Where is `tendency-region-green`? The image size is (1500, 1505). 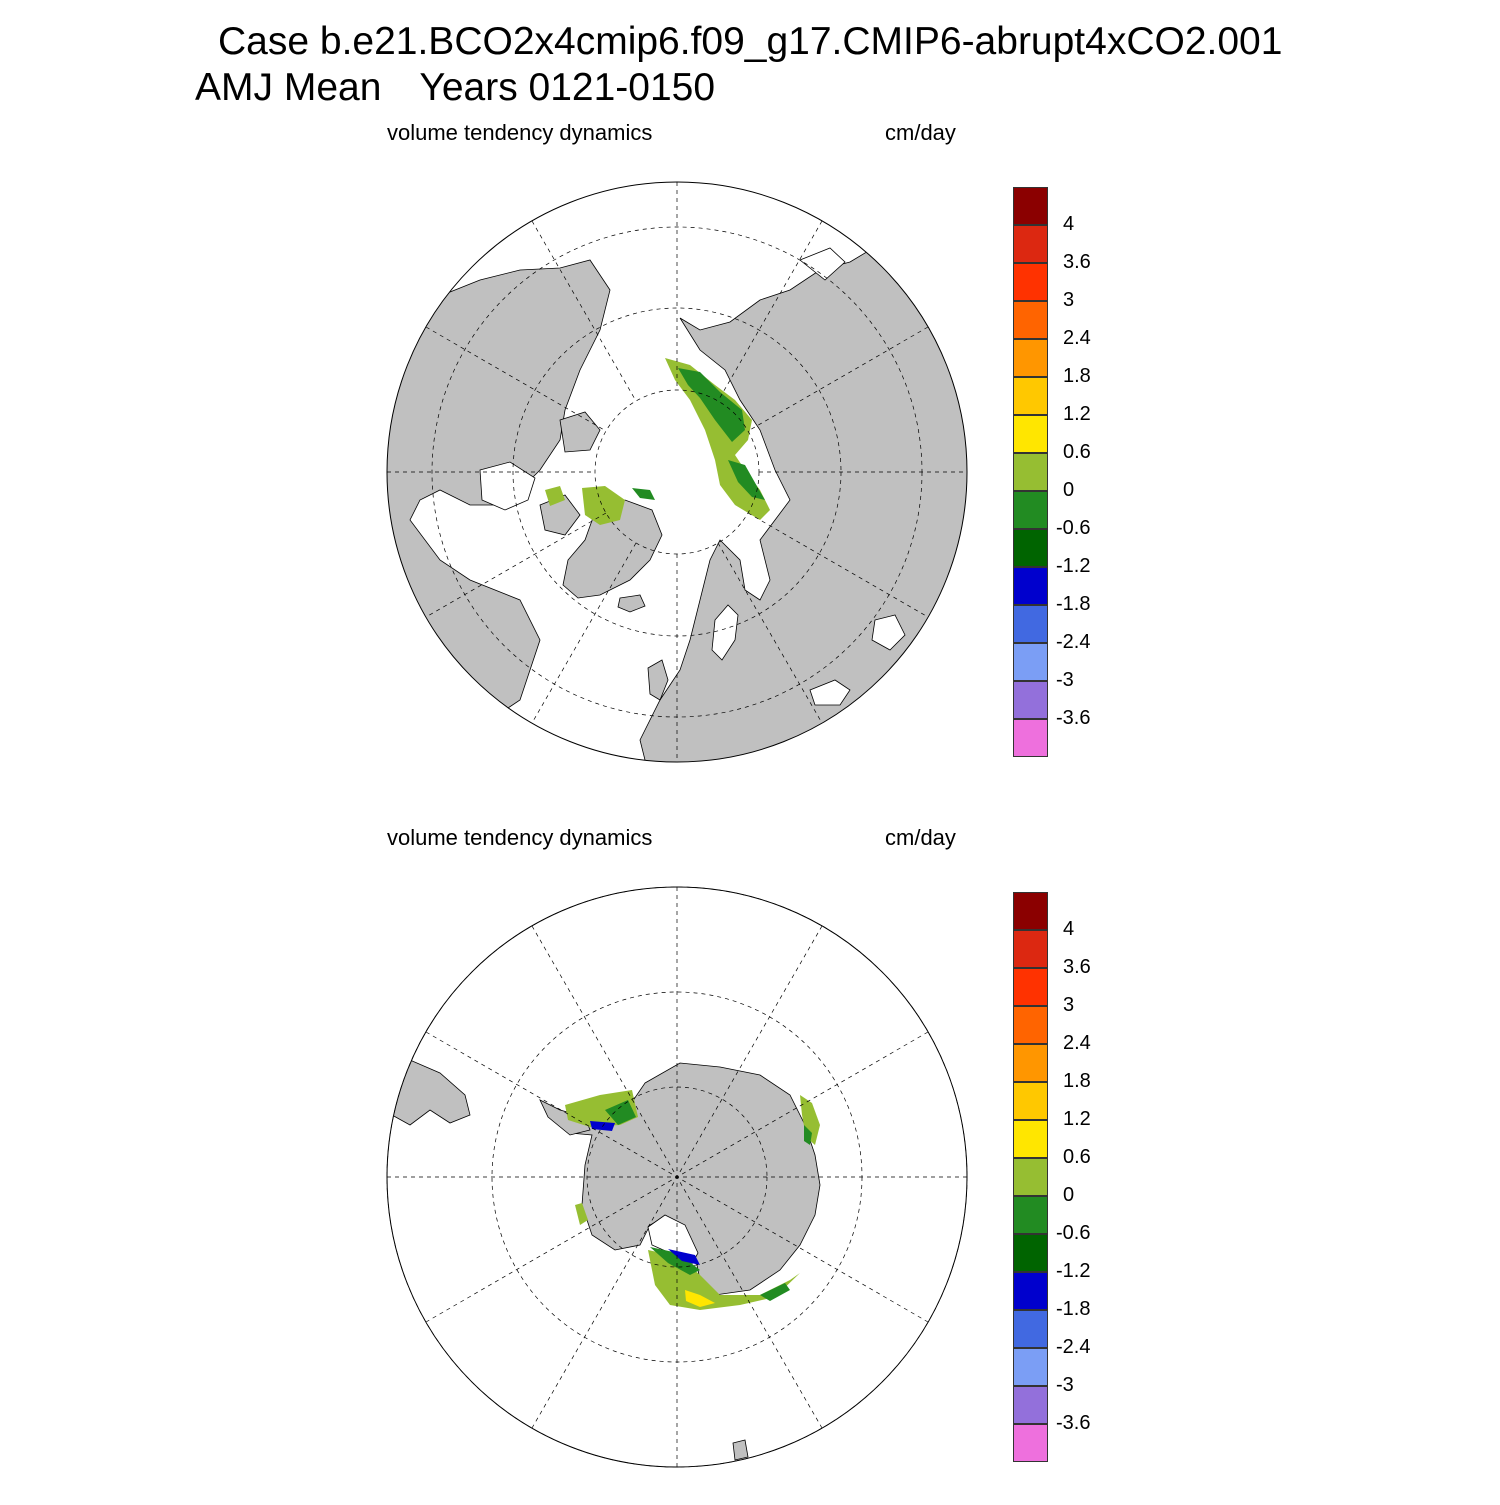 tendency-region-green is located at coordinates (711, 405).